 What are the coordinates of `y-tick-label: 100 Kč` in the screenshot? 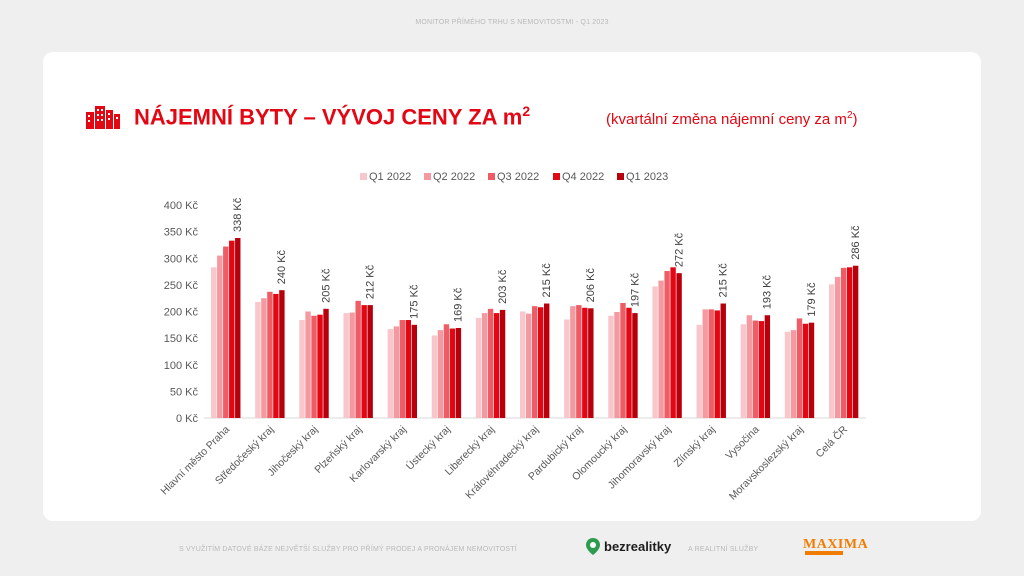 It's located at (181, 366).